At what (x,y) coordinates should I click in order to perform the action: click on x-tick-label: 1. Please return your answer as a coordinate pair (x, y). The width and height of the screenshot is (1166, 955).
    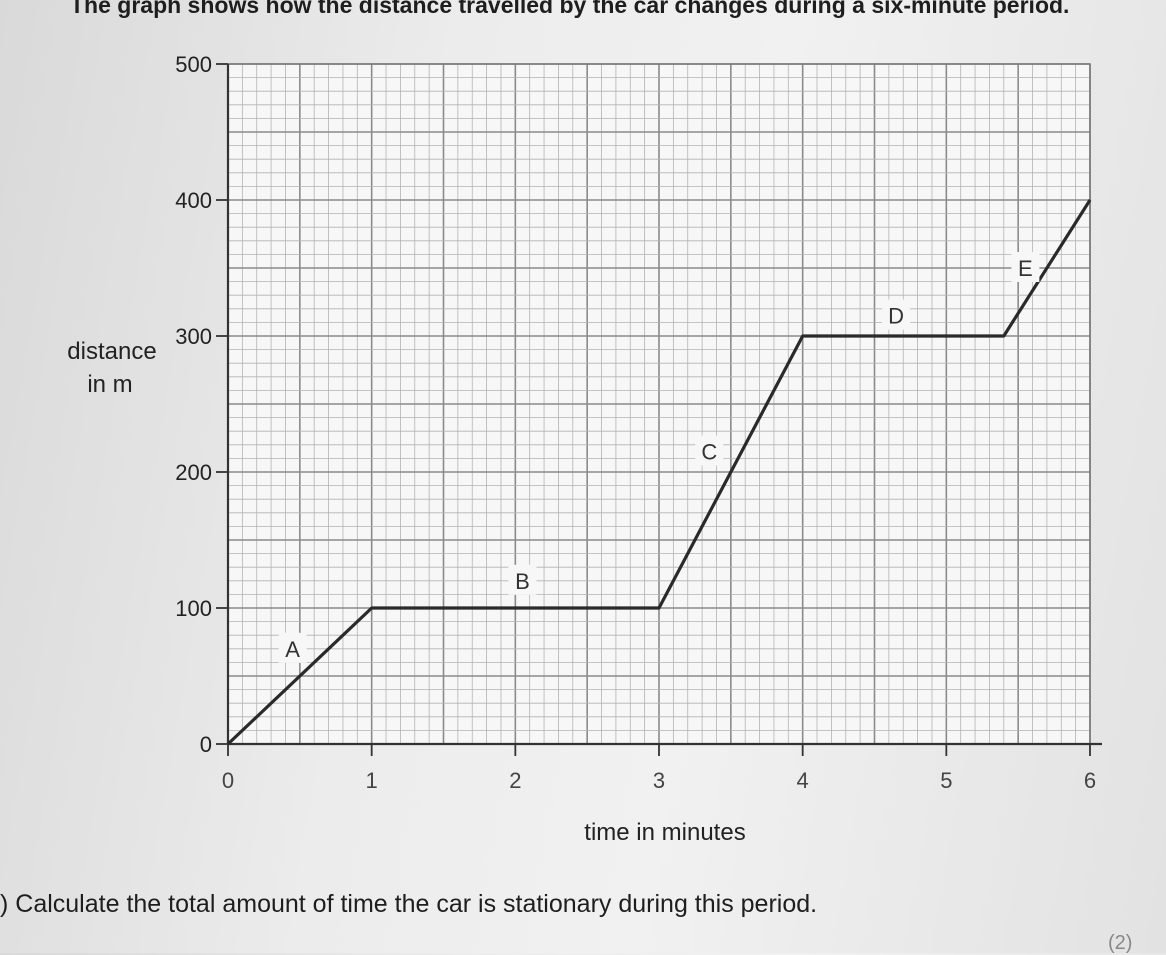
    Looking at the image, I should click on (372, 780).